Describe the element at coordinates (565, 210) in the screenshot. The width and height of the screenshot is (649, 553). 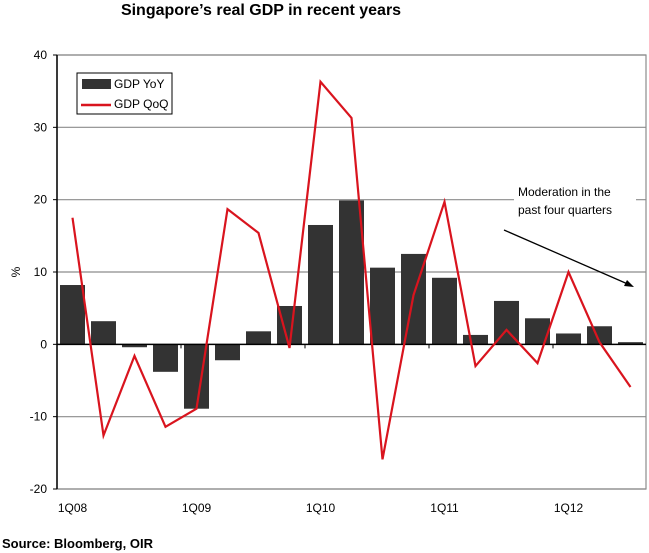
I see `annotation-line-2: past four quarters` at that location.